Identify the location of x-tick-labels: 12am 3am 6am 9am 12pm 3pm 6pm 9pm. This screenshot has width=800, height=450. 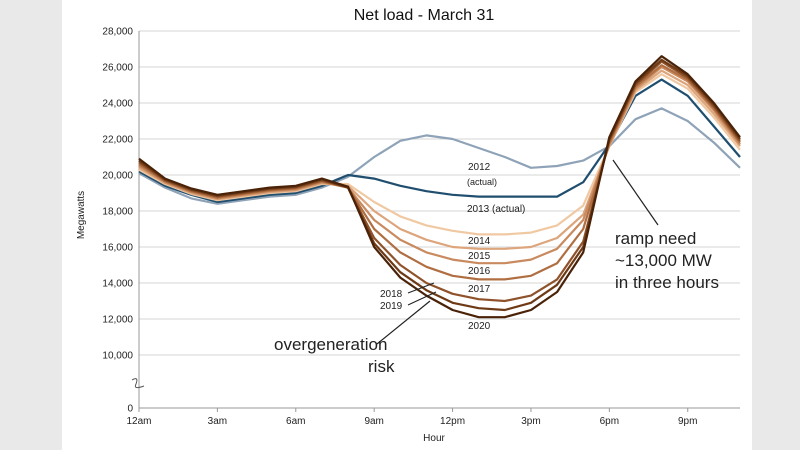
(411, 417).